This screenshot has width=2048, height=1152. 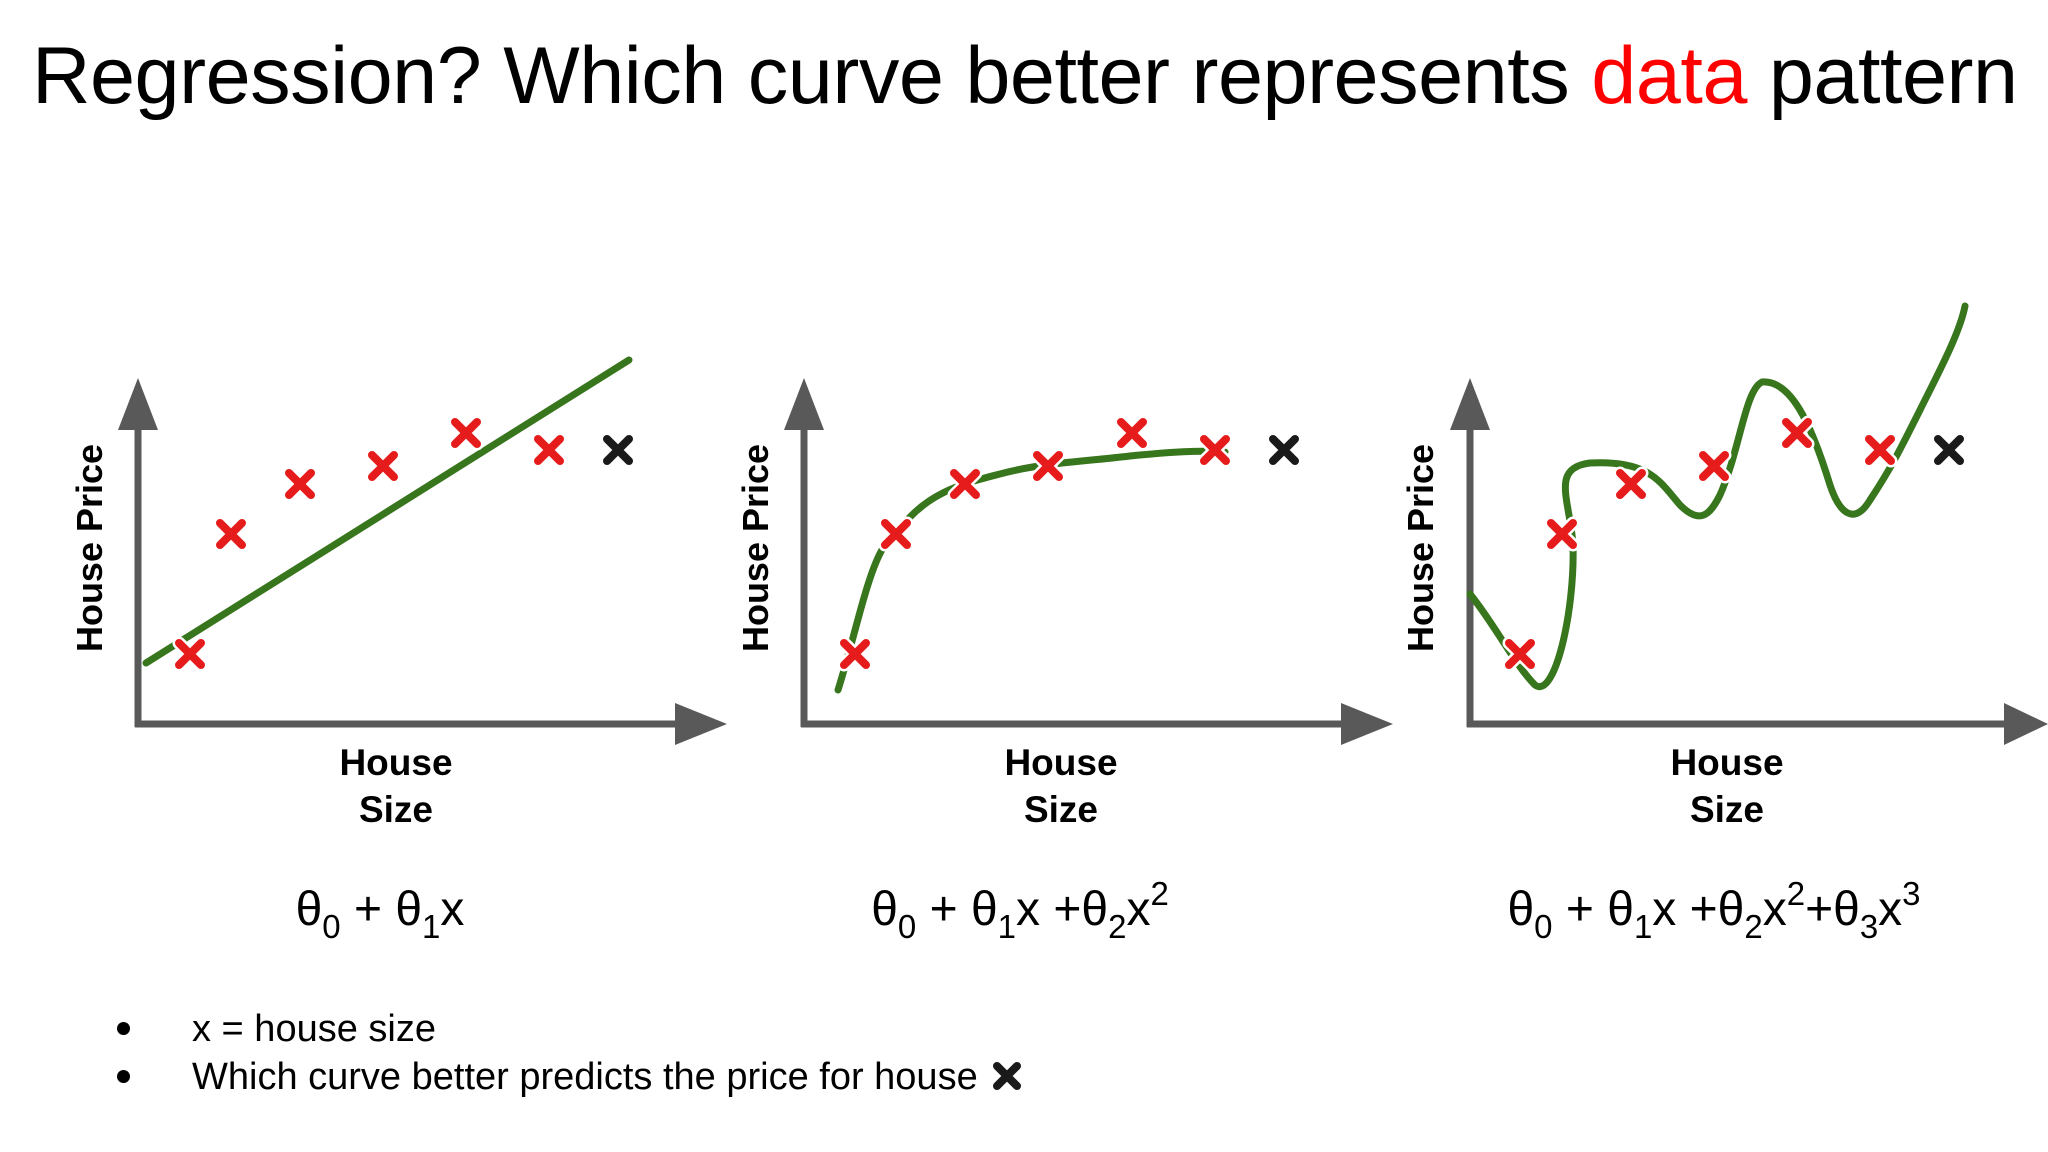 What do you see at coordinates (1020, 910) in the screenshot?
I see `model-formula: θ0 + θ1x +θ2x2` at bounding box center [1020, 910].